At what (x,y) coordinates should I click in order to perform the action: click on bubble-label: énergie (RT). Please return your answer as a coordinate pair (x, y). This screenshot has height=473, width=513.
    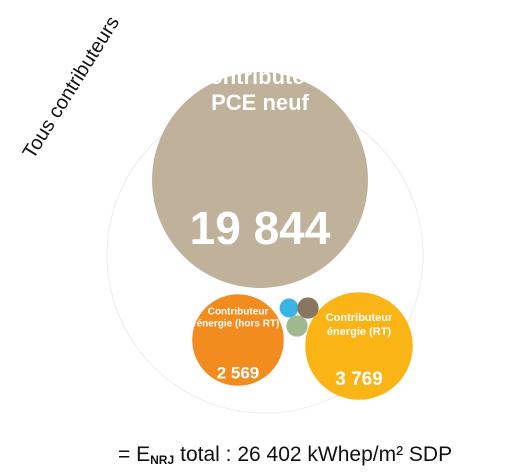
    Looking at the image, I should click on (359, 332).